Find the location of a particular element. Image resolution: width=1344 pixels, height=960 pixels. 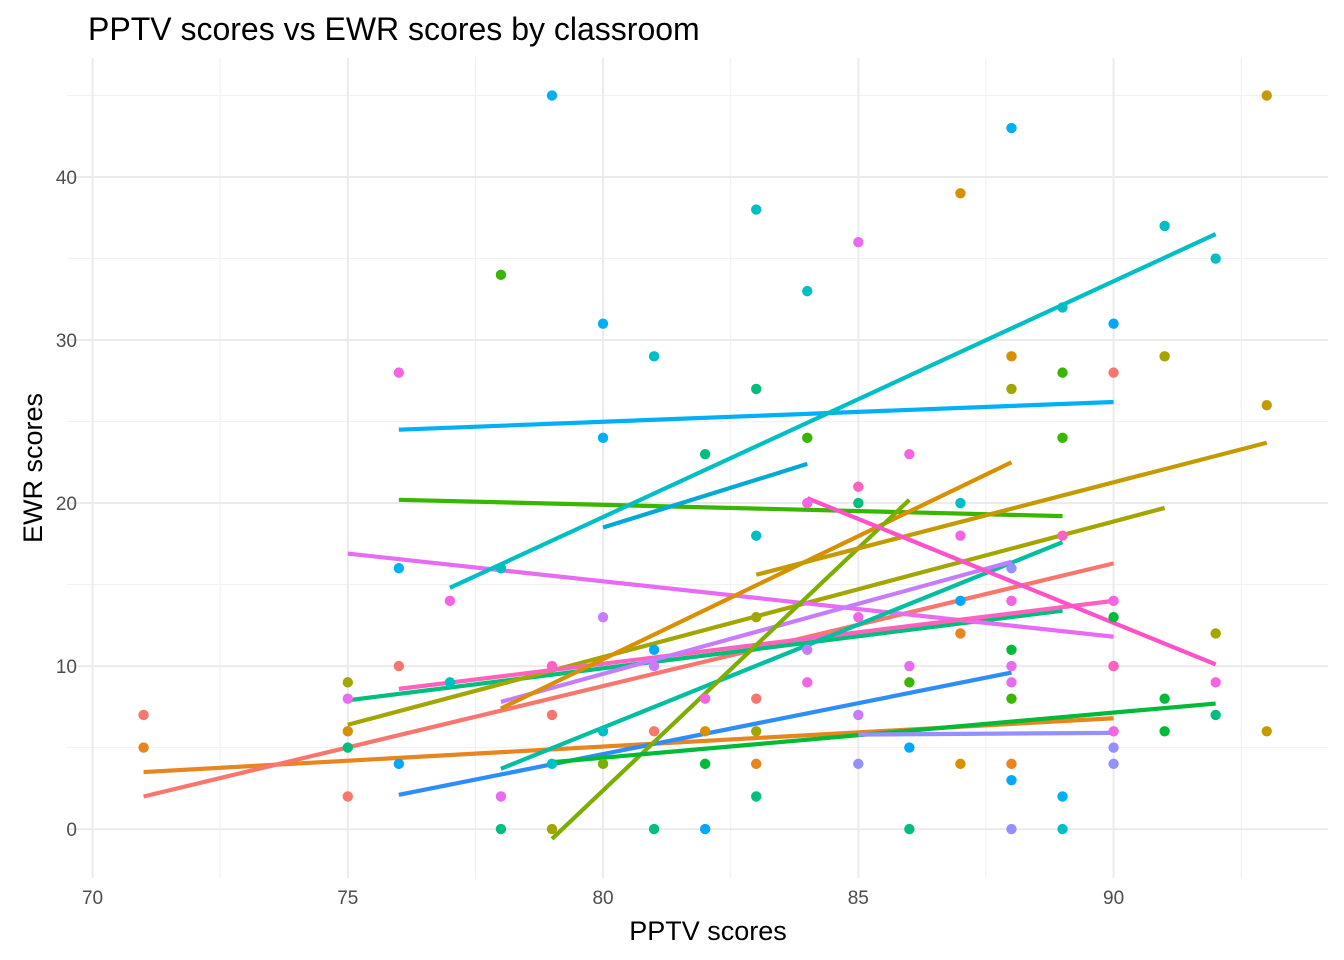

y-tick-label: 40 is located at coordinates (66, 178).